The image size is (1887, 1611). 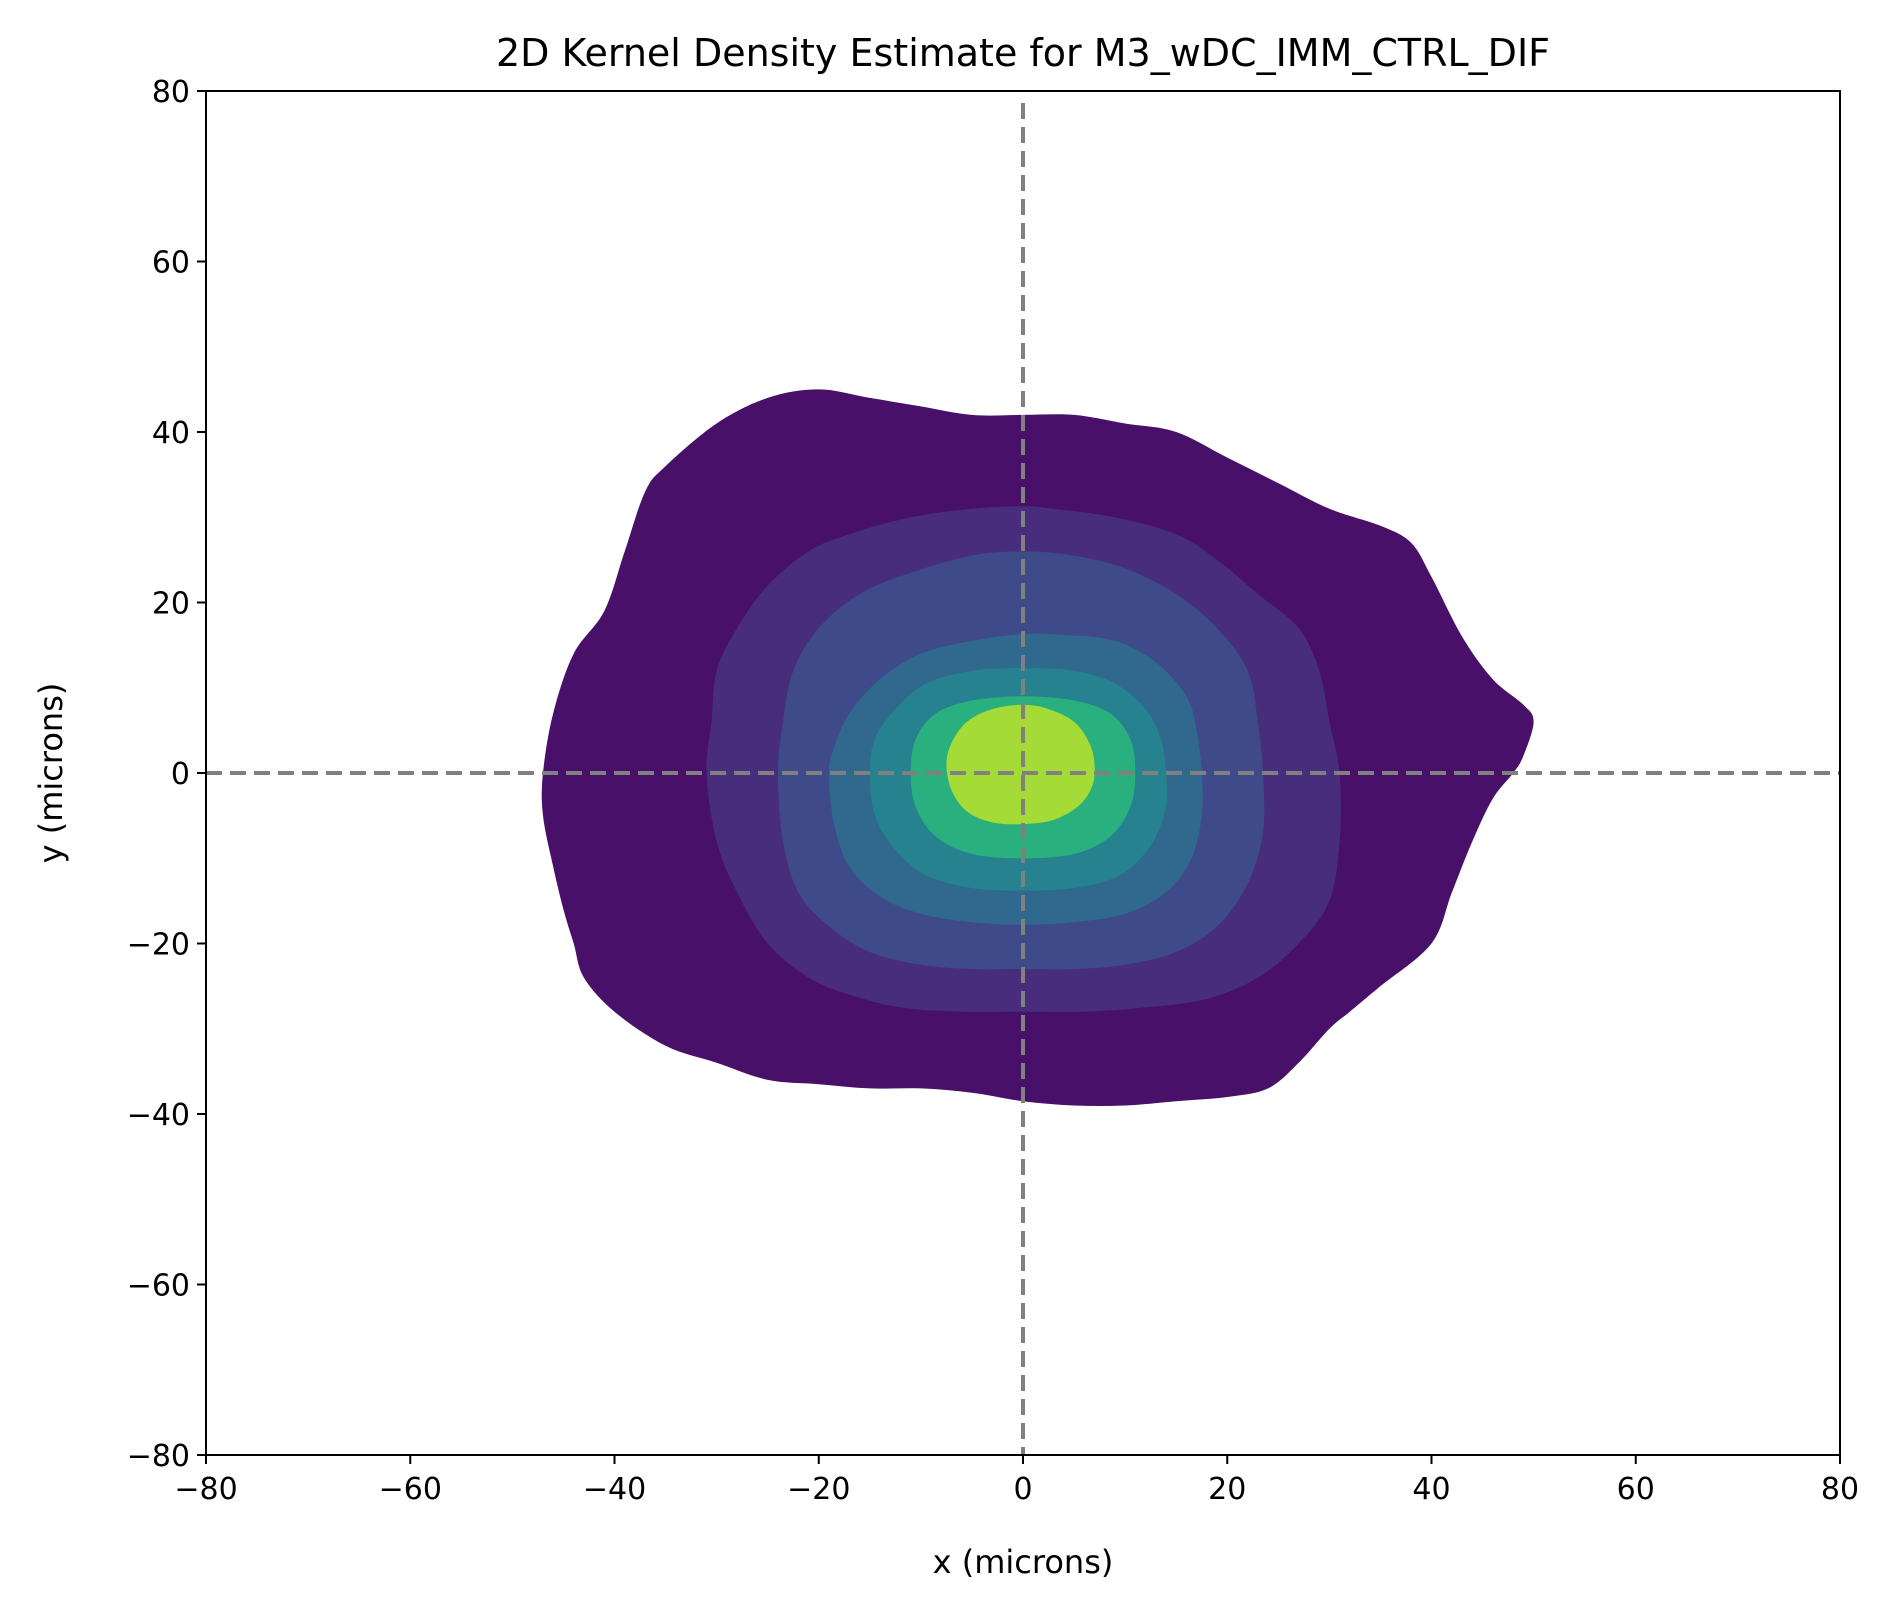 I want to click on y-tick-label: −20, so click(x=158, y=945).